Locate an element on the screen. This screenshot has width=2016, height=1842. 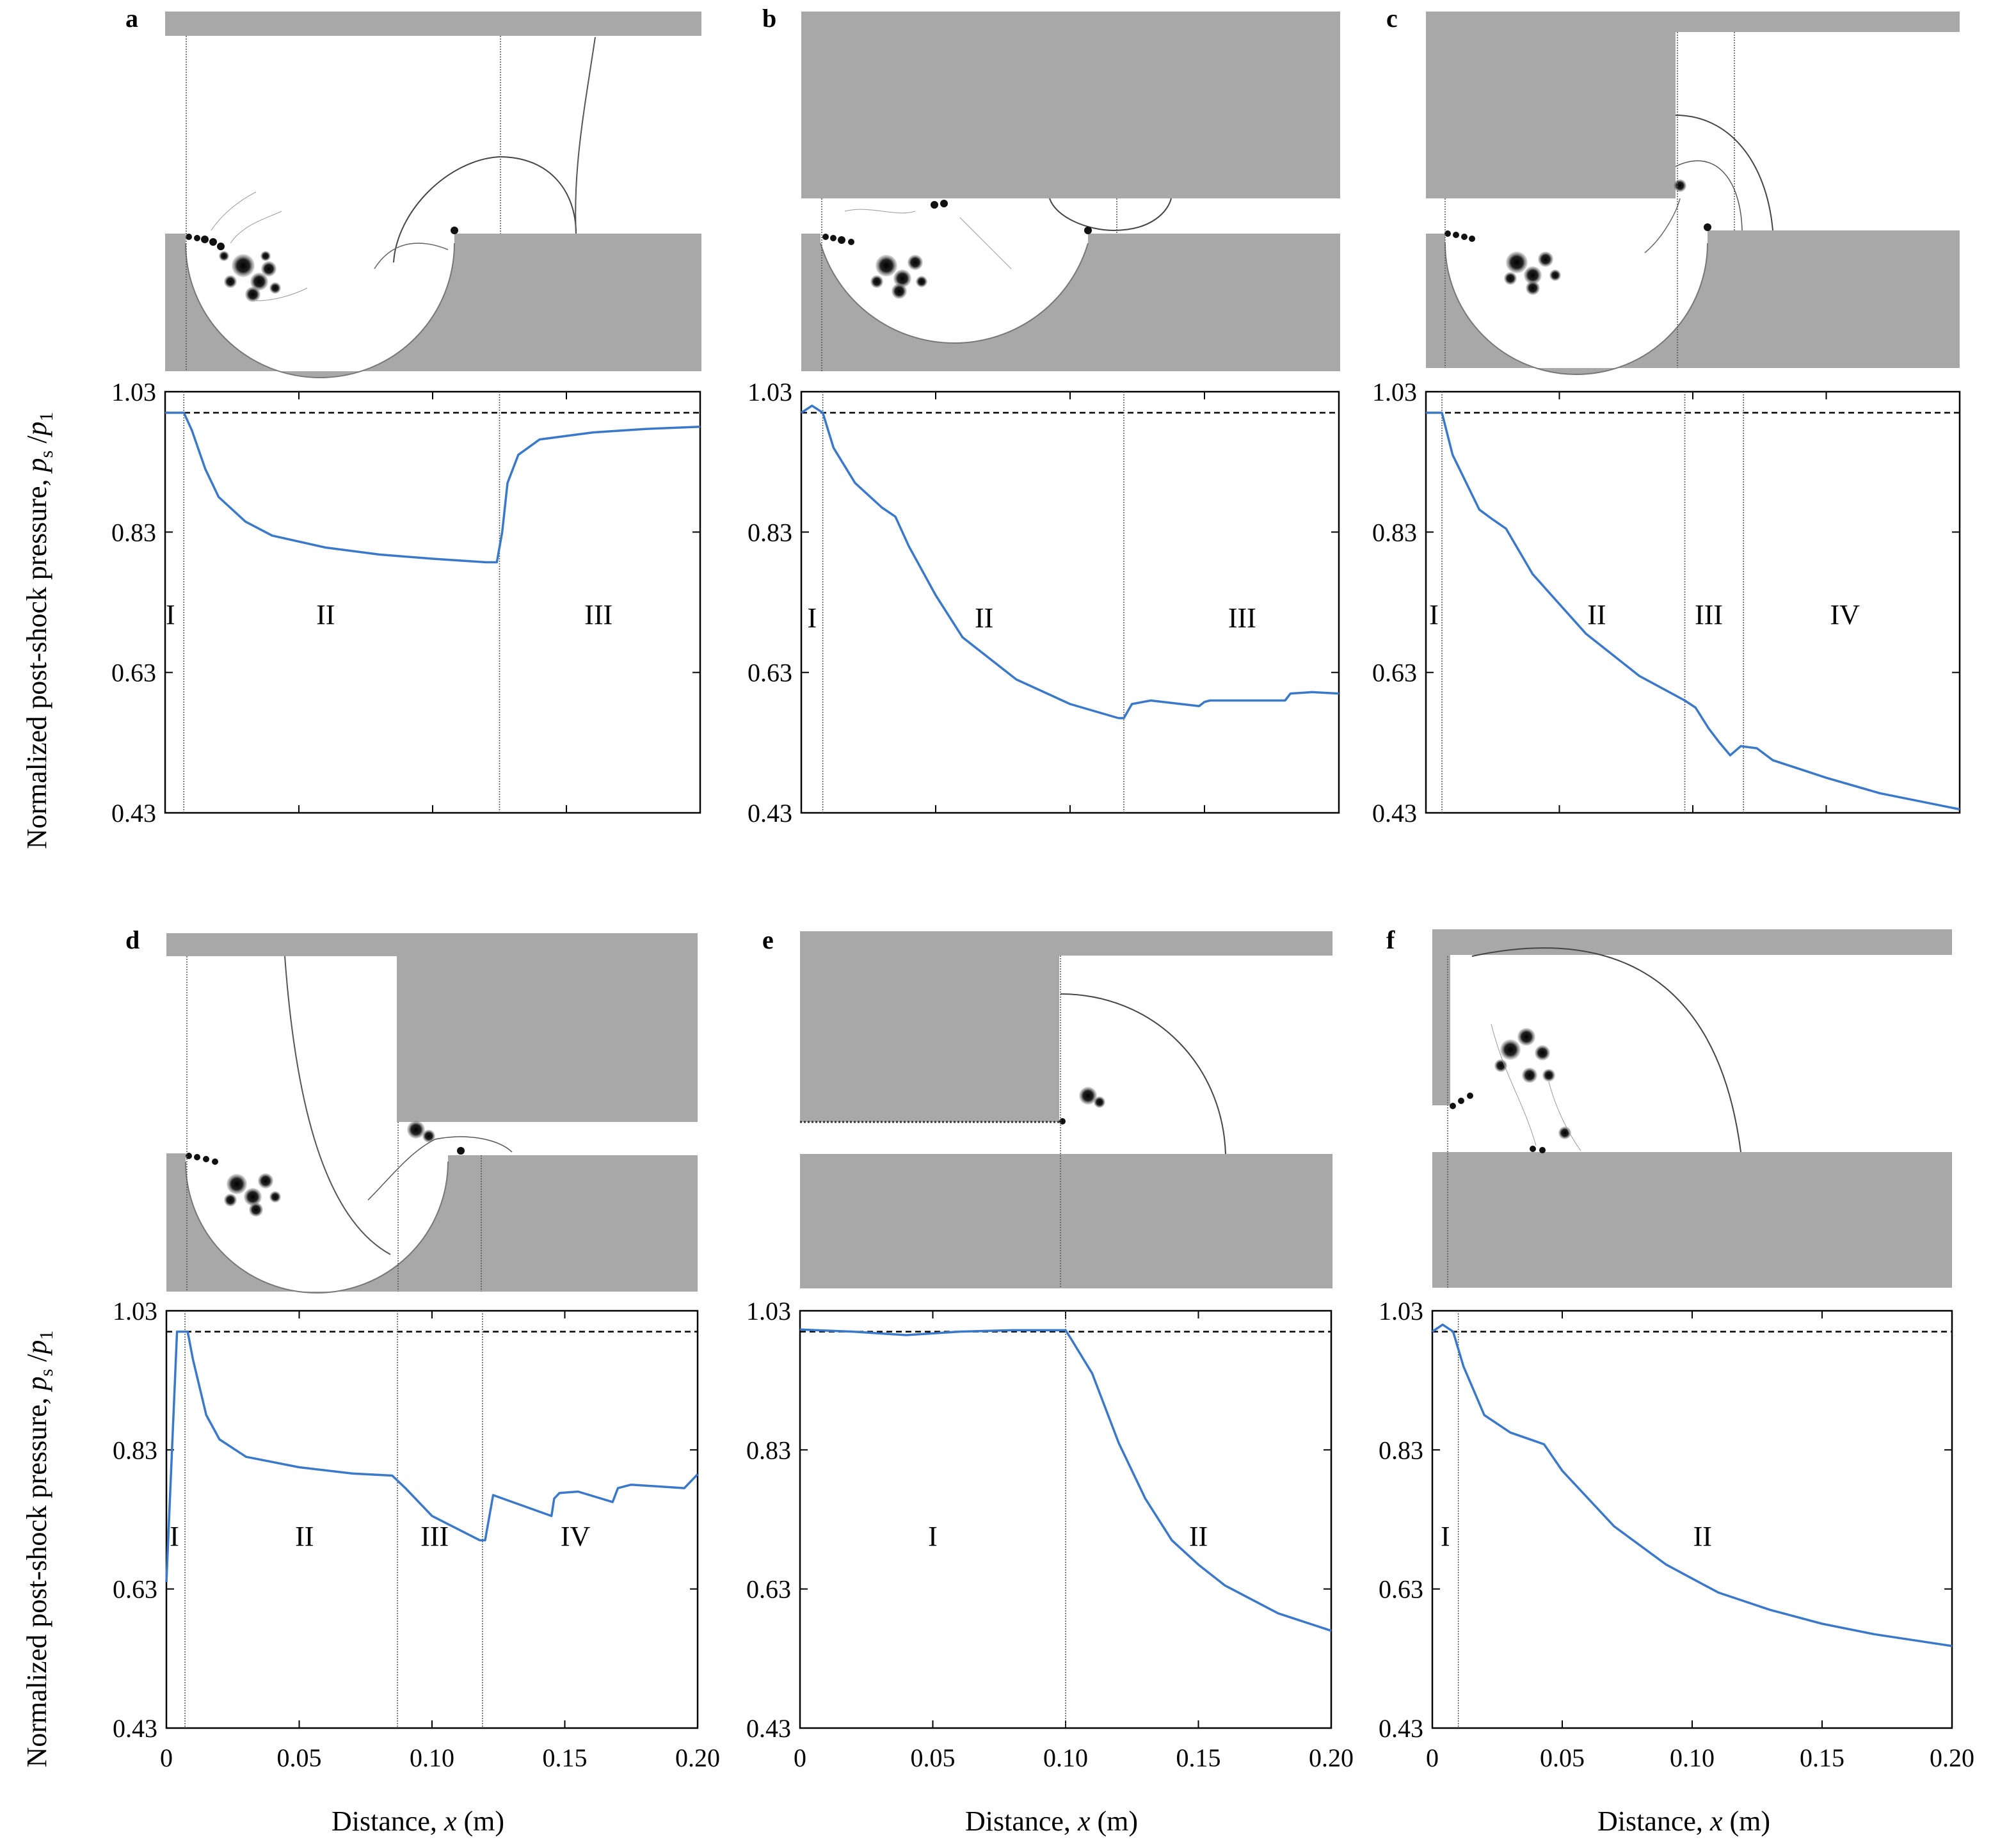
panel-letter: d is located at coordinates (132, 939).